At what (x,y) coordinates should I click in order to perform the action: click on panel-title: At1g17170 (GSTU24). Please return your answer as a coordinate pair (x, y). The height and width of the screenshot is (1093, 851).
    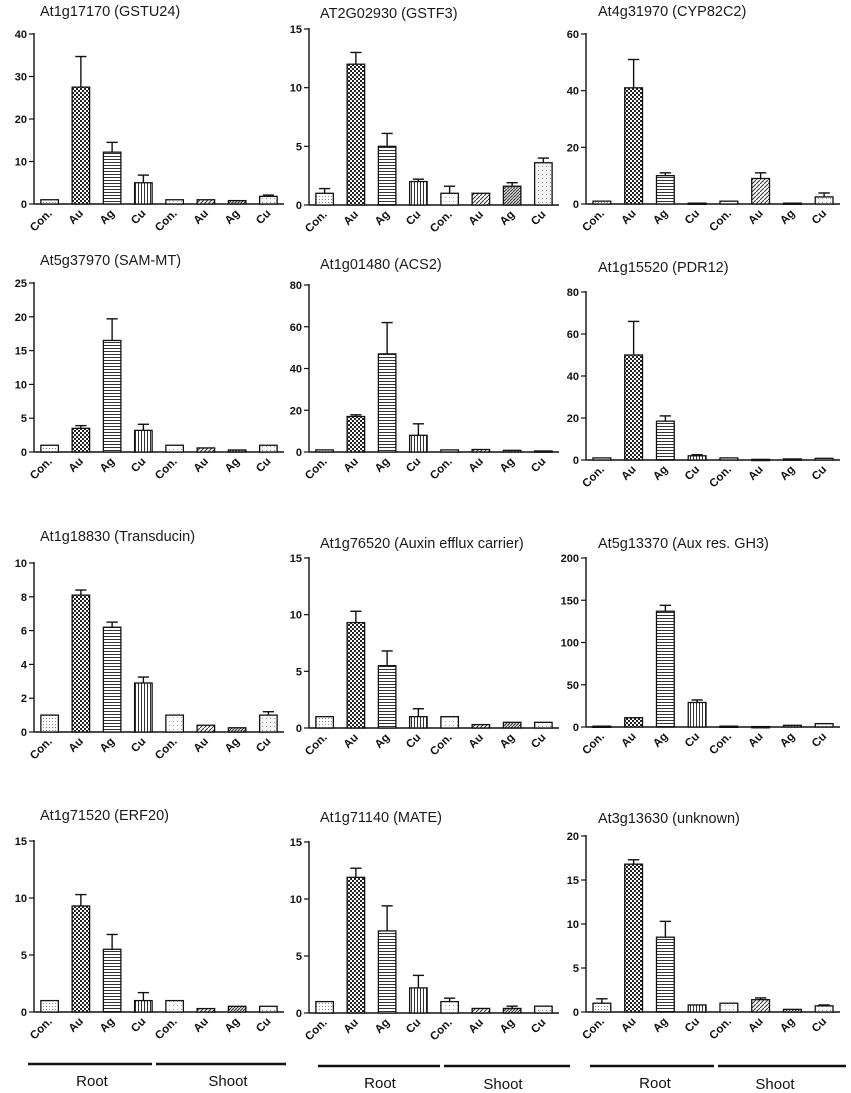
    Looking at the image, I should click on (110, 12).